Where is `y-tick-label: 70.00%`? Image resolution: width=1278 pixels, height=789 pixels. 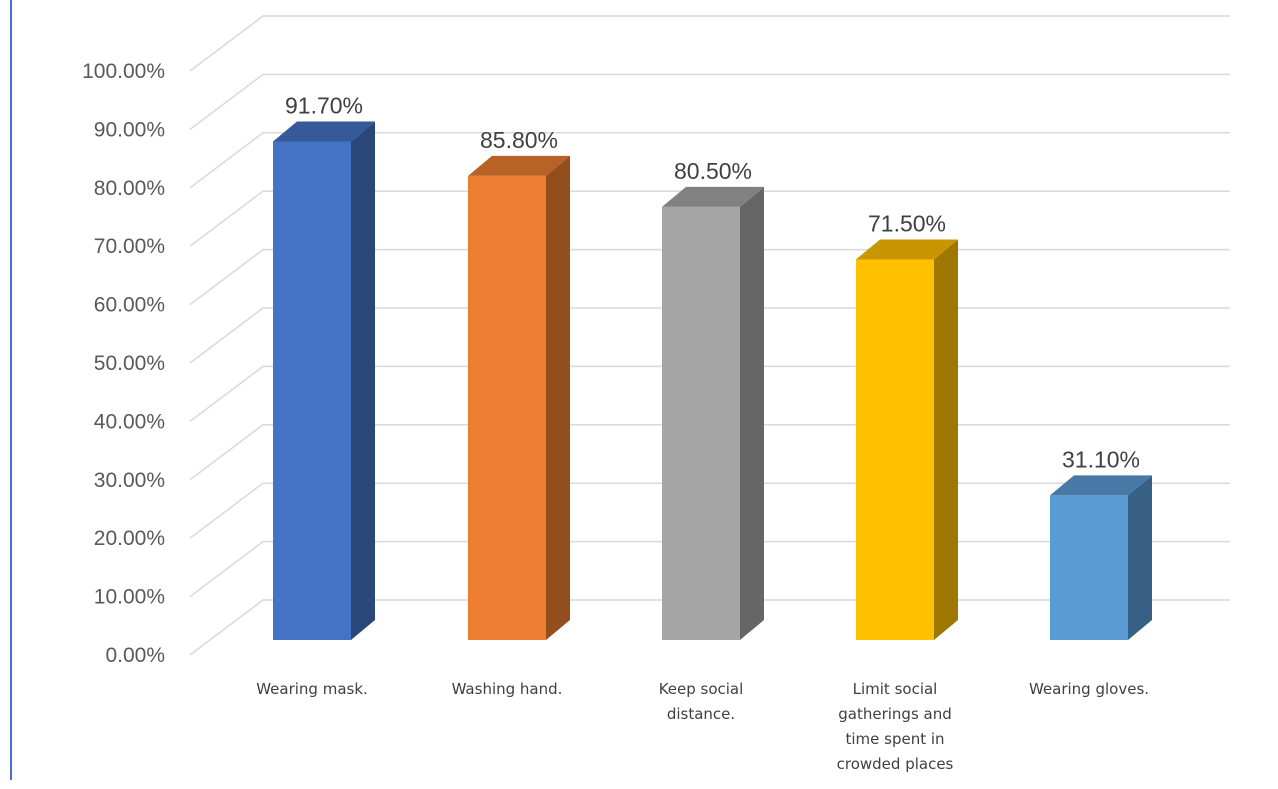 y-tick-label: 70.00% is located at coordinates (129, 246).